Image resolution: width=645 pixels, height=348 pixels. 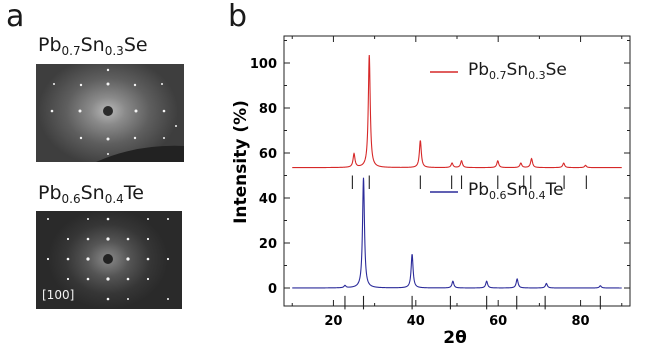 I want to click on x-tick-label: 20, so click(x=333, y=321).